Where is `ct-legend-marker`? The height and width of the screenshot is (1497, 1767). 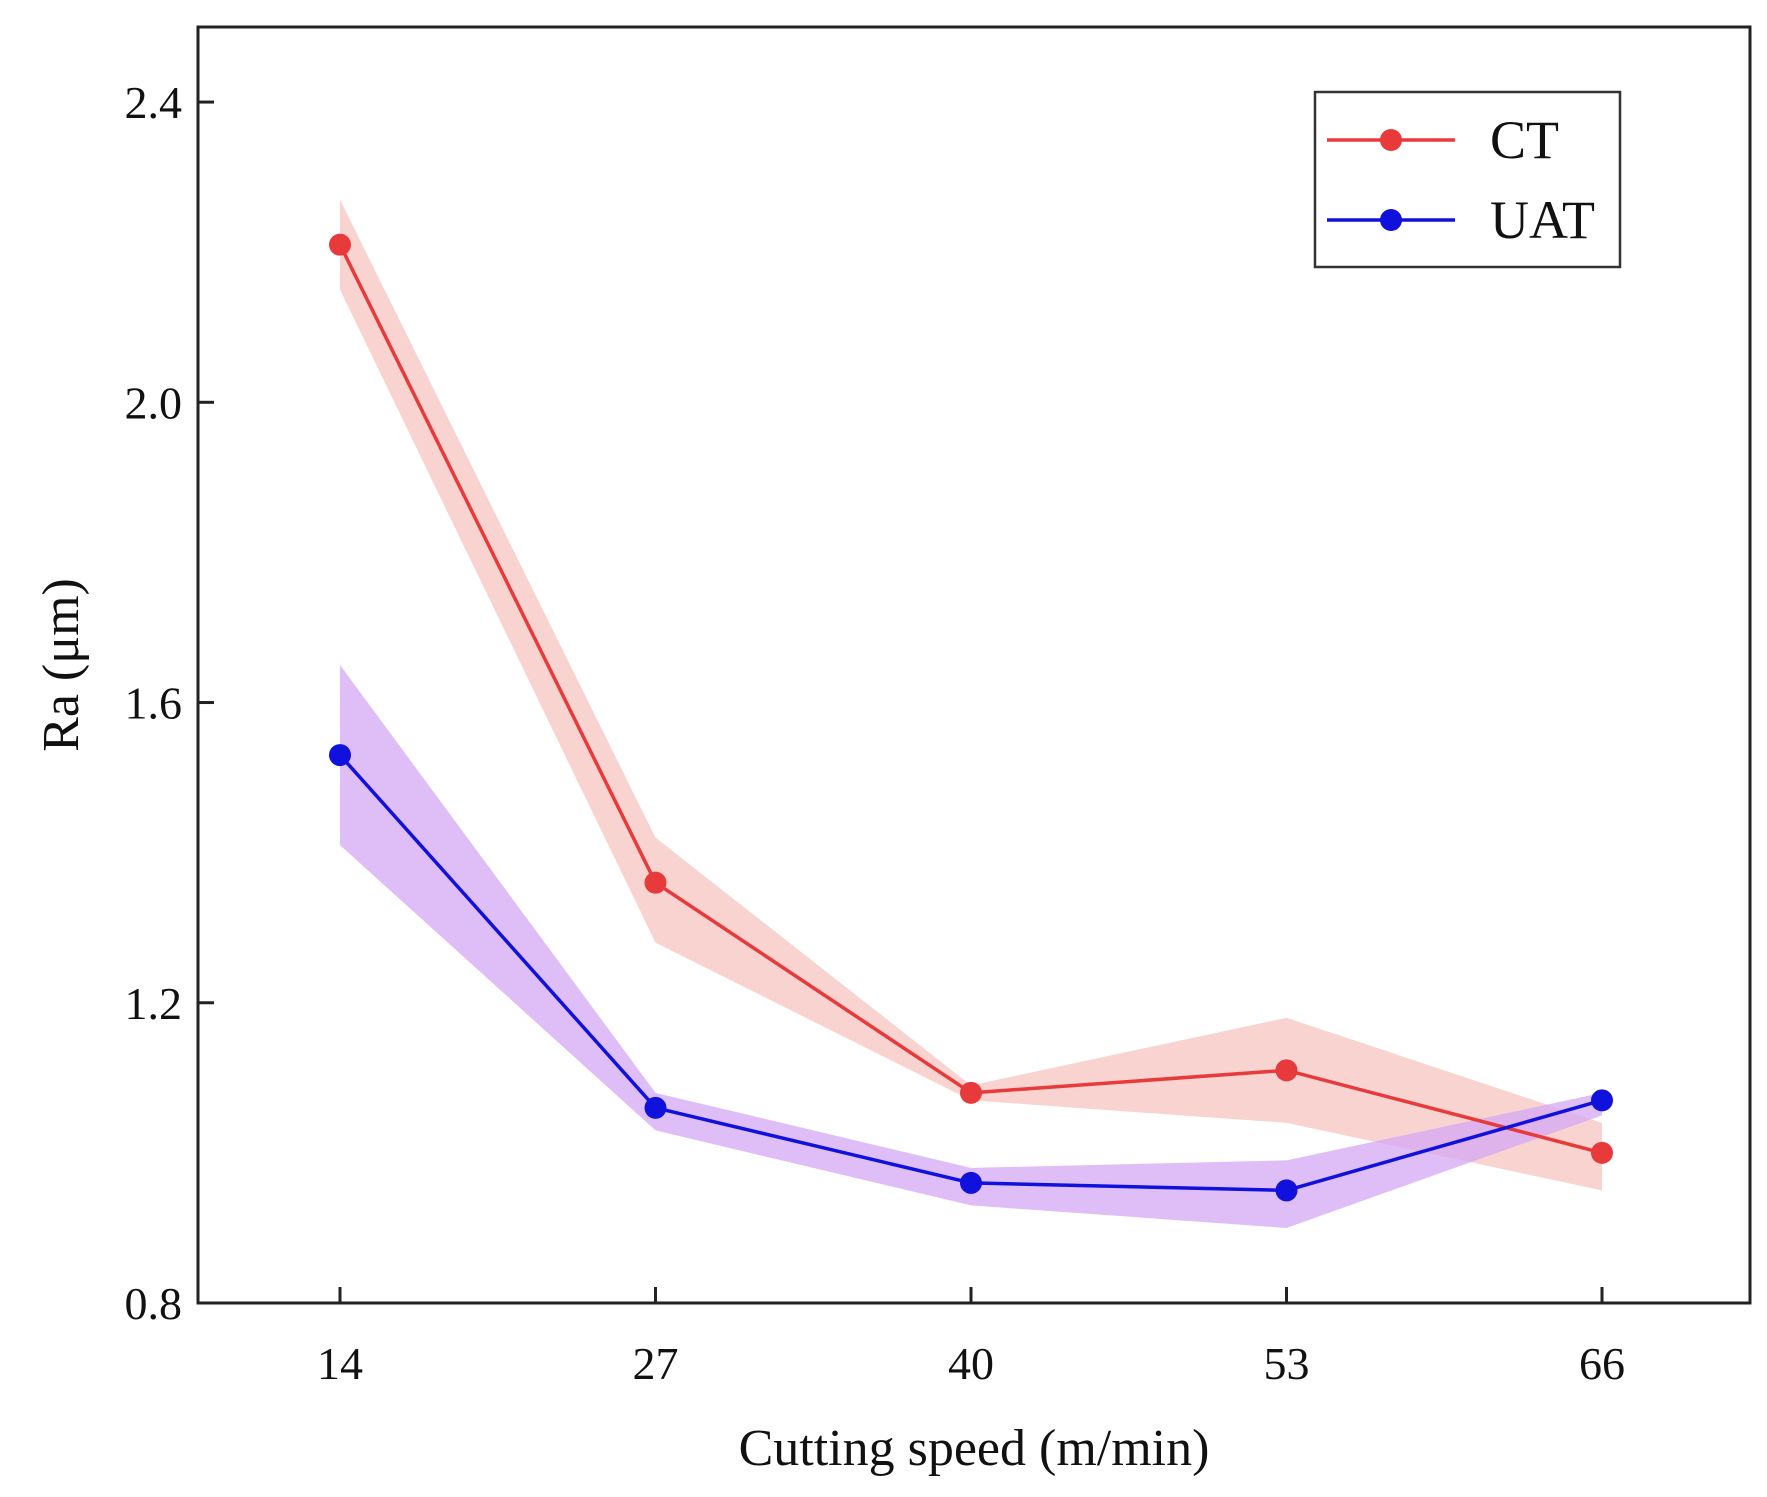
ct-legend-marker is located at coordinates (1391, 140).